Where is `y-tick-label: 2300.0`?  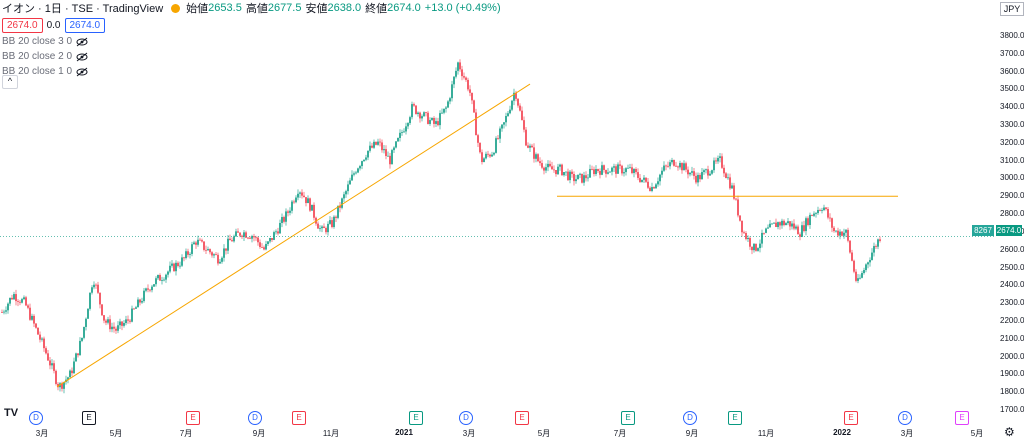 y-tick-label: 2300.0 is located at coordinates (1012, 303).